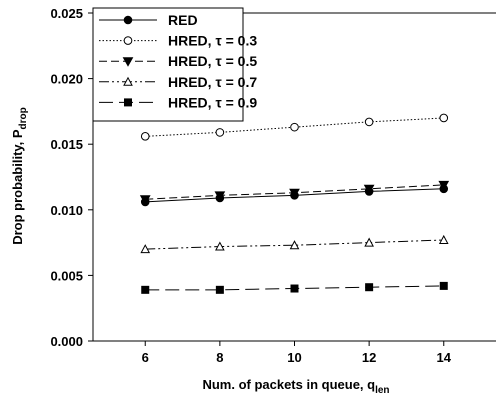 This screenshot has width=498, height=397. Describe the element at coordinates (294, 357) in the screenshot. I see `x-tick-label: 10` at that location.